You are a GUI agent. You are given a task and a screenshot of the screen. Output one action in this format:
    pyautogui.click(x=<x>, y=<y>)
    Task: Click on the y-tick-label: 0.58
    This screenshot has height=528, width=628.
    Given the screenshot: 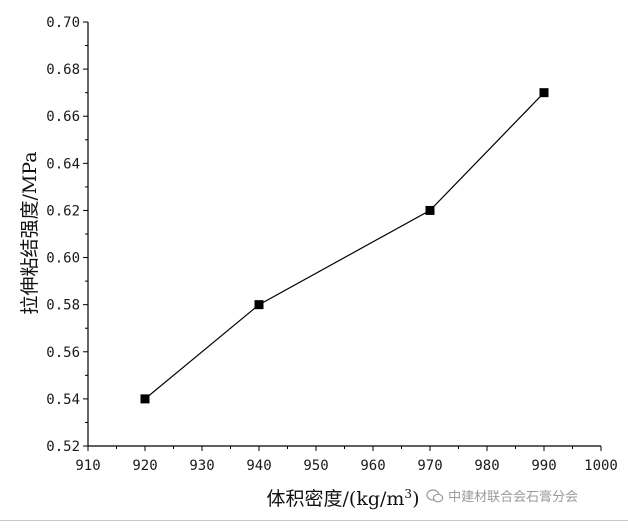 What is the action you would take?
    pyautogui.click(x=63, y=306)
    